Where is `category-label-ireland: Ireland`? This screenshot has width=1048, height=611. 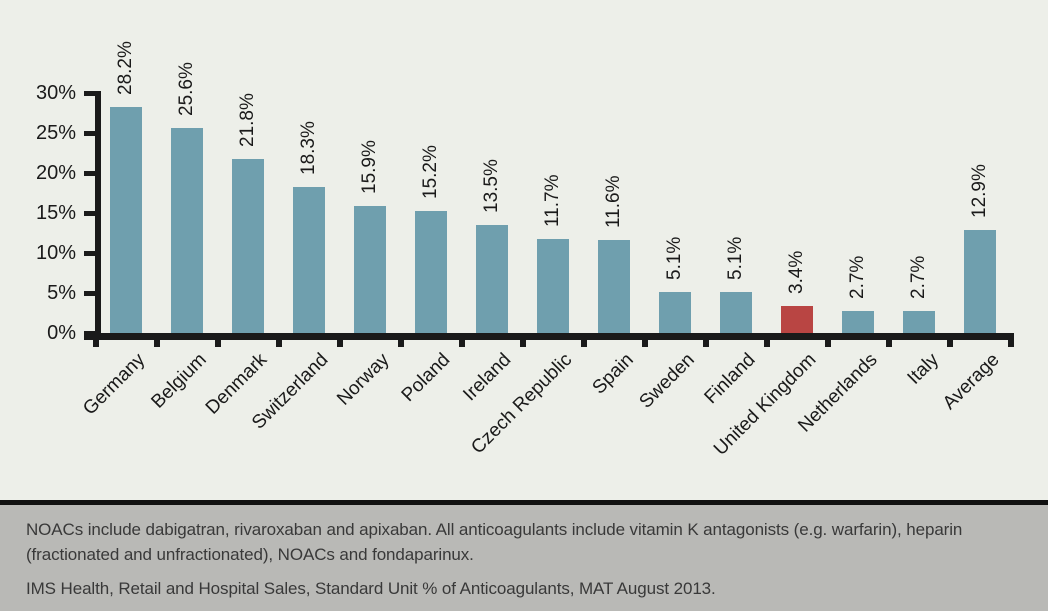 category-label-ireland: Ireland is located at coordinates (487, 377).